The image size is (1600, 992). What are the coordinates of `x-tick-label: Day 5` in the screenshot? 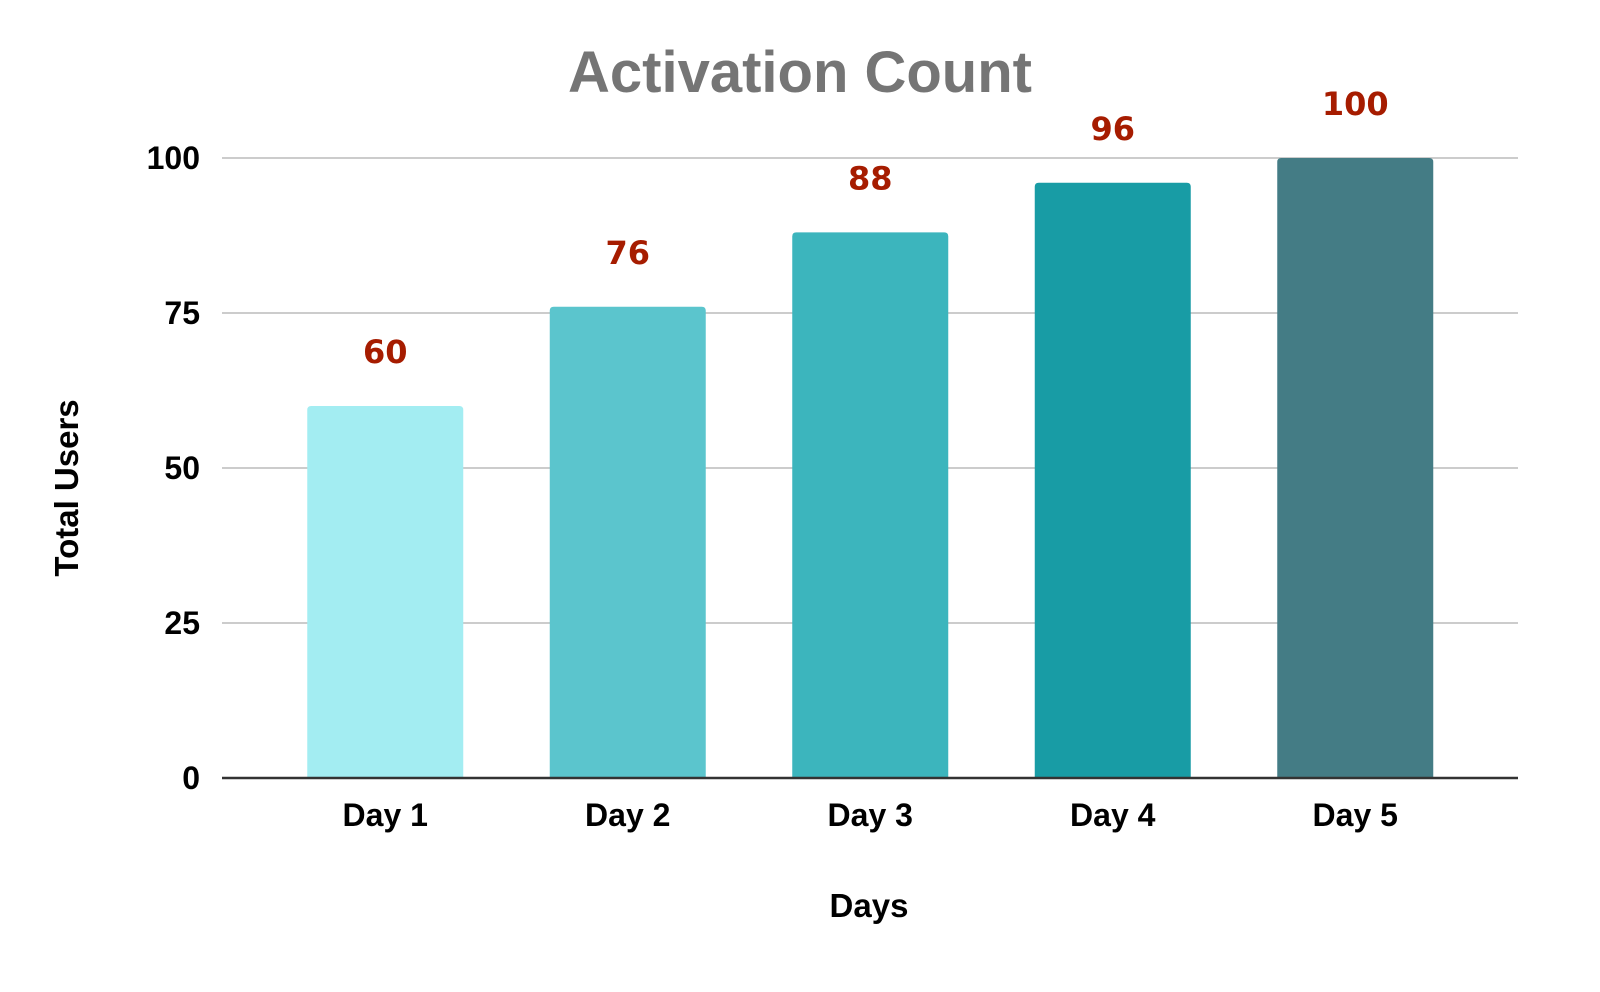 It's located at (1355, 815).